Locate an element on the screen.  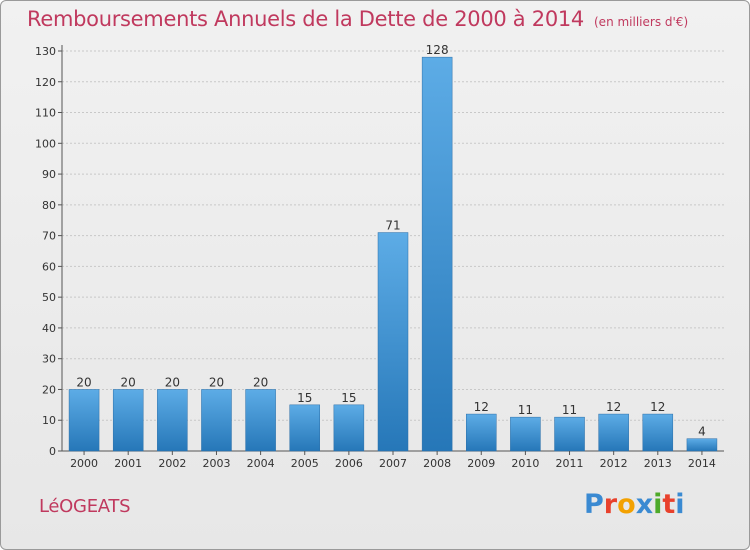
proxiti-logo: Proxiti is located at coordinates (634, 504).